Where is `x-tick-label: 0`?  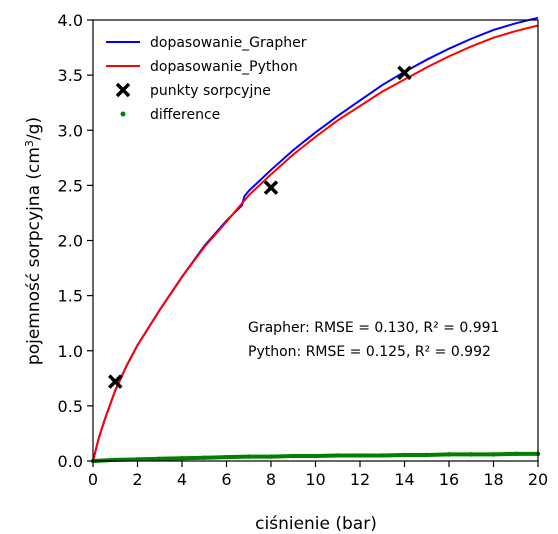 x-tick-label: 0 is located at coordinates (93, 479).